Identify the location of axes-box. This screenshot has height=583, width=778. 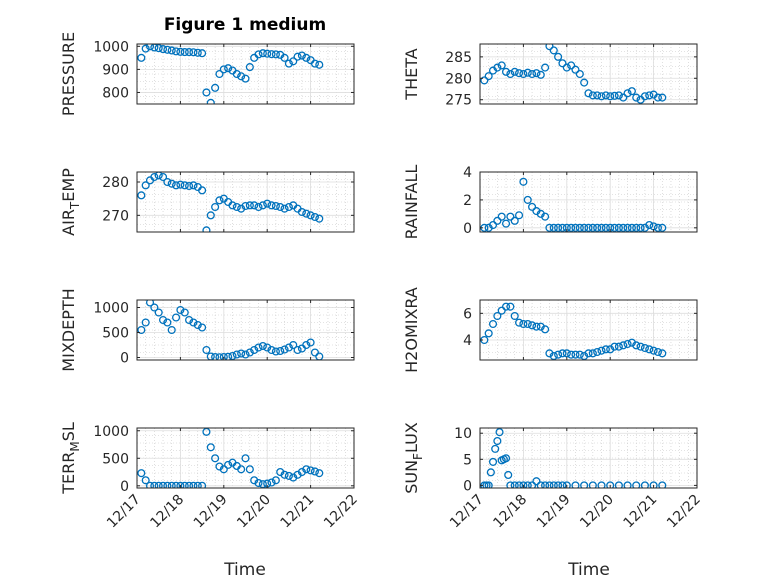
(588, 74).